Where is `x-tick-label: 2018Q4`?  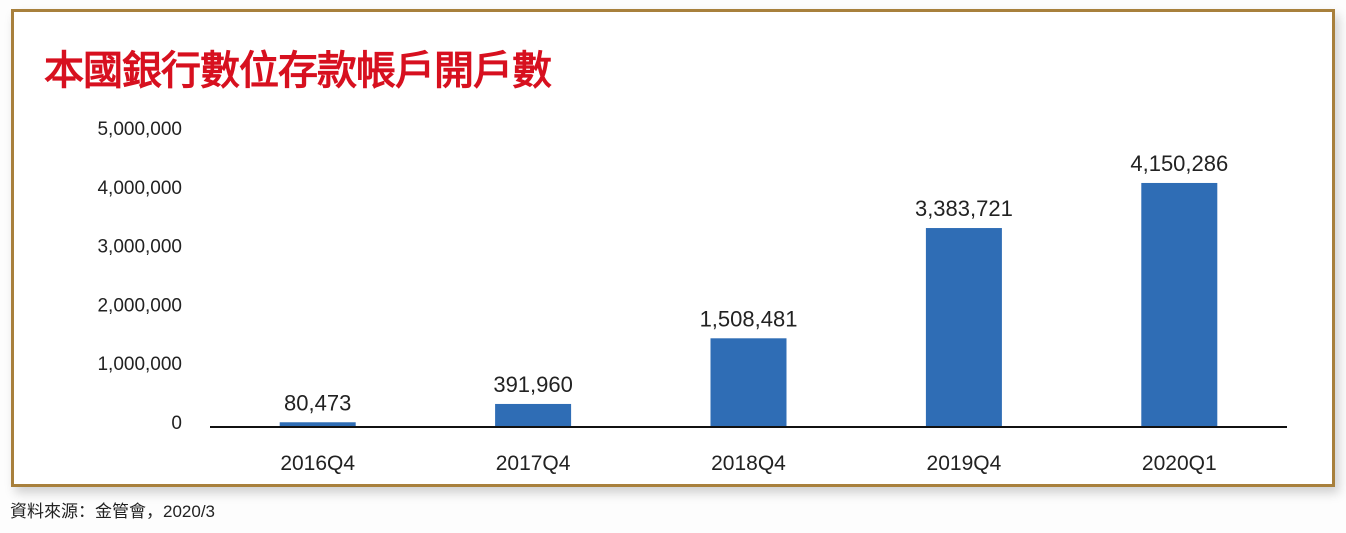
x-tick-label: 2018Q4 is located at coordinates (748, 463).